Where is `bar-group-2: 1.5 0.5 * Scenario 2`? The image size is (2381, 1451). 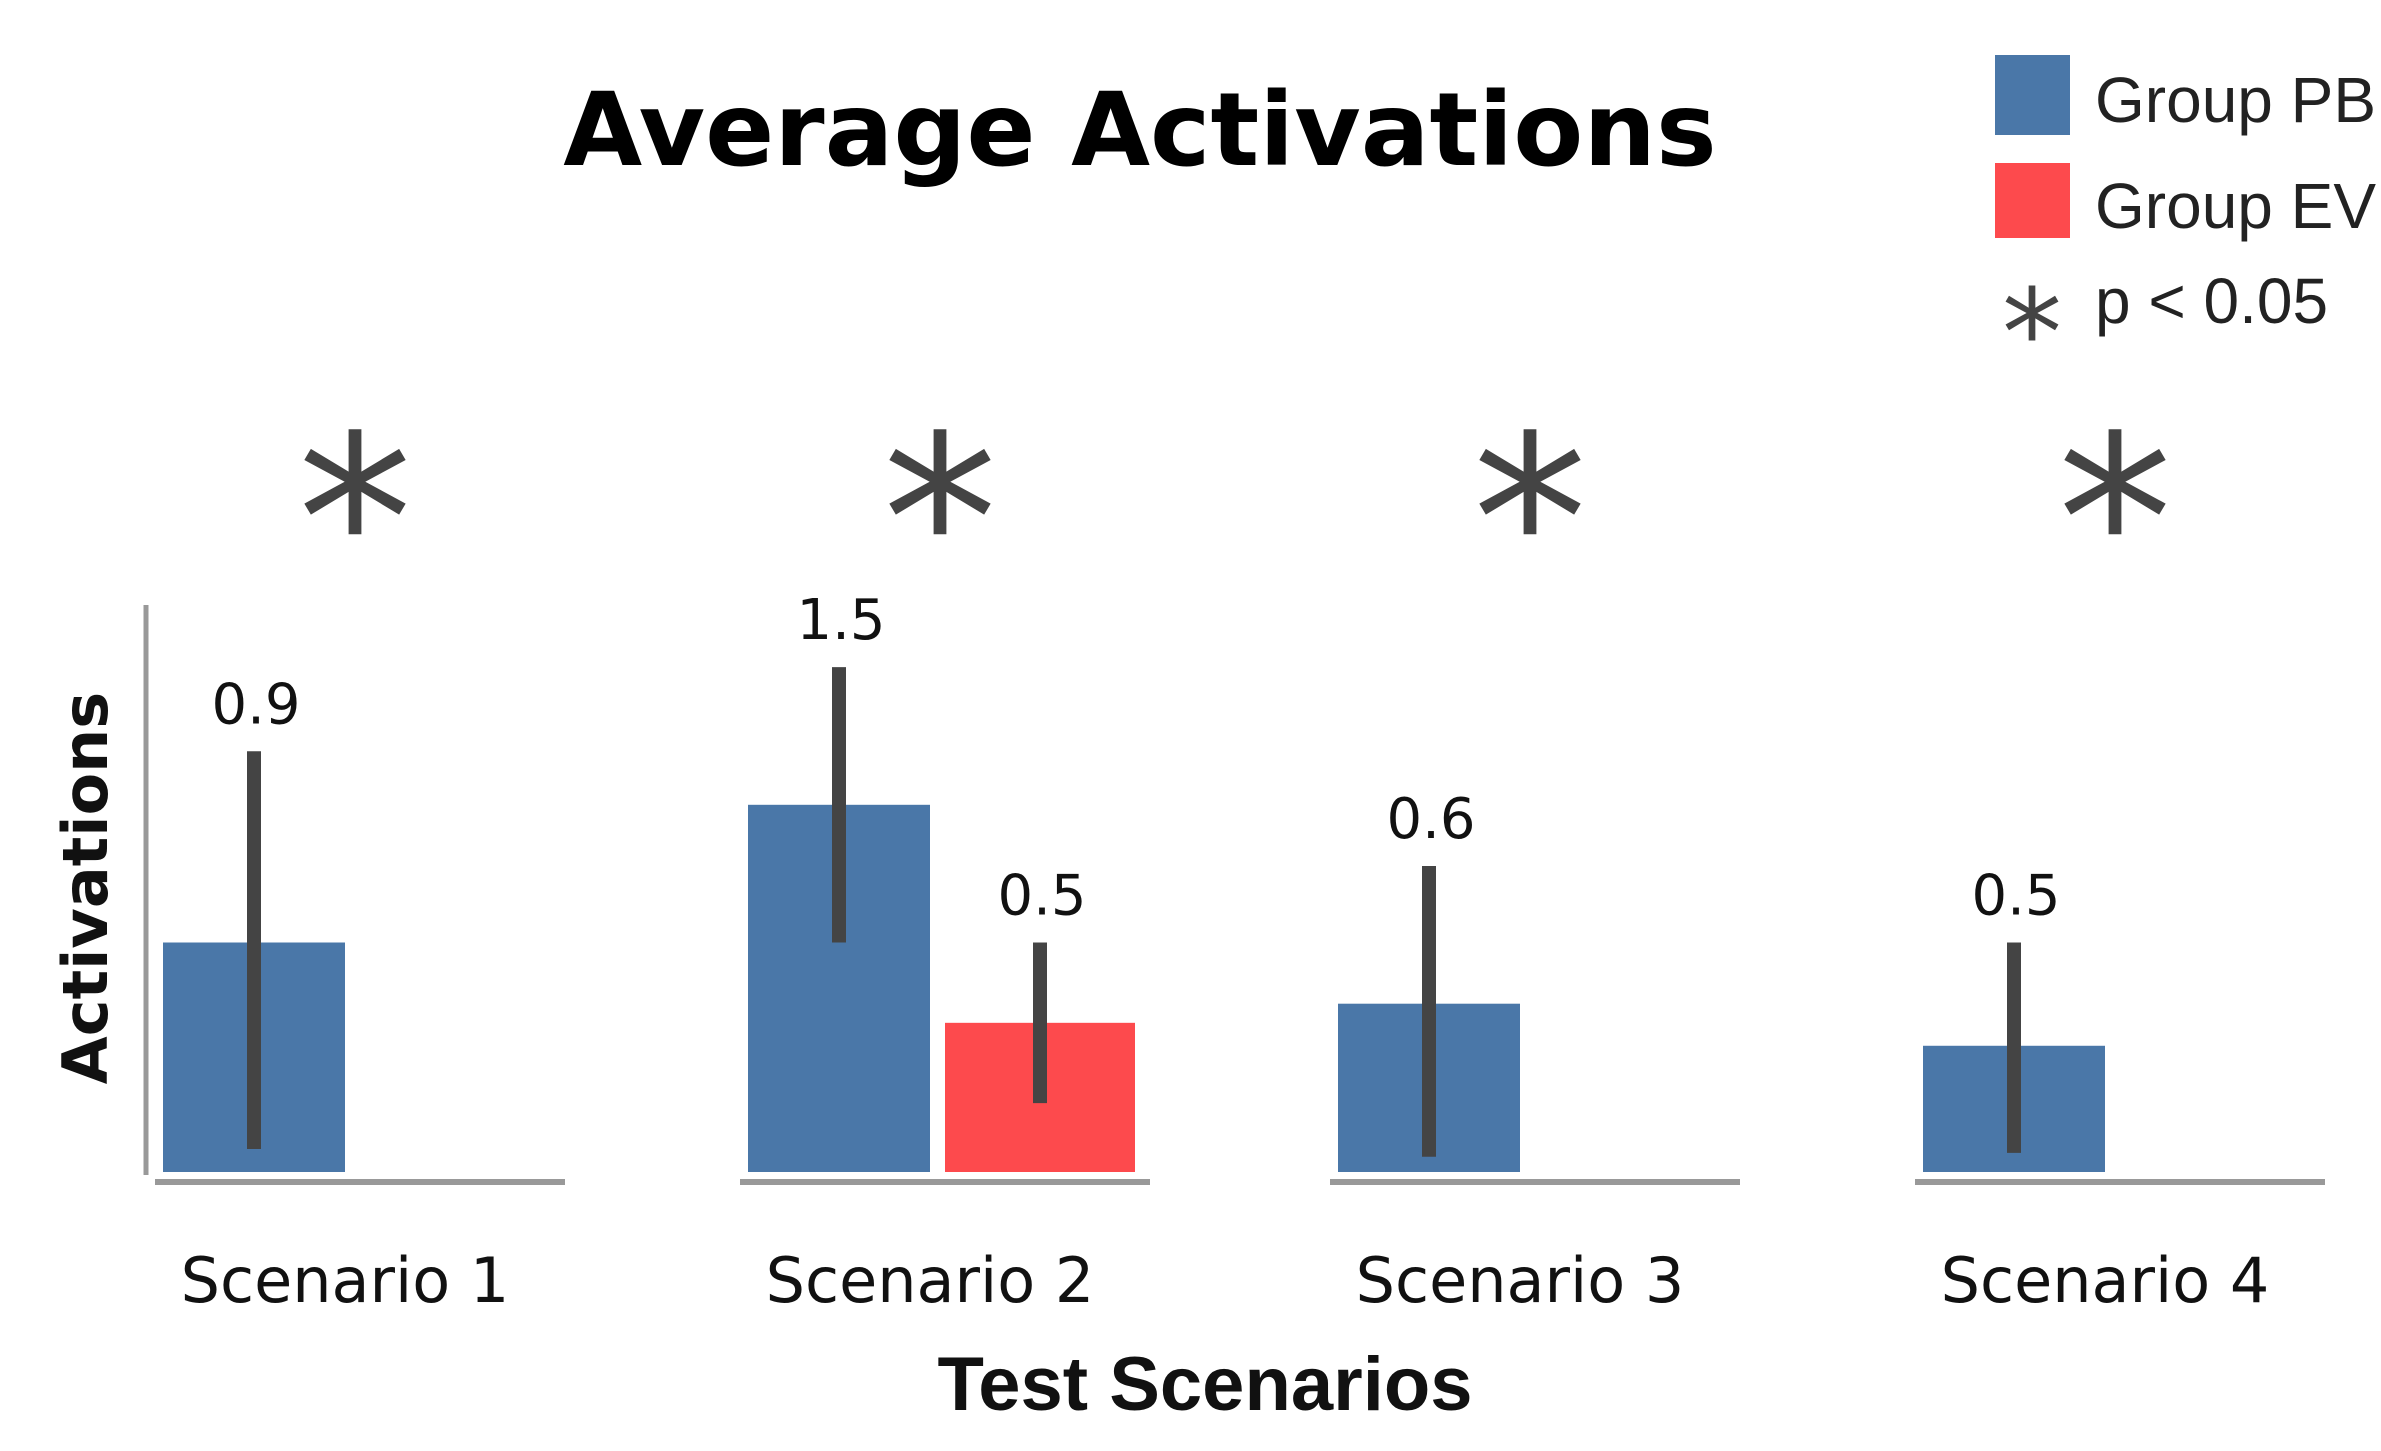 bar-group-2: 1.5 0.5 * Scenario 2 is located at coordinates (945, 852).